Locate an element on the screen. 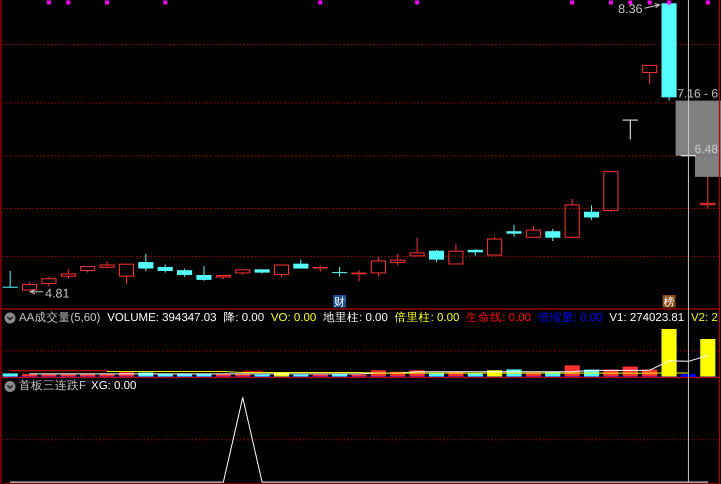 The height and width of the screenshot is (484, 721). legend-label: 倍里柱: 0.00 is located at coordinates (427, 318).